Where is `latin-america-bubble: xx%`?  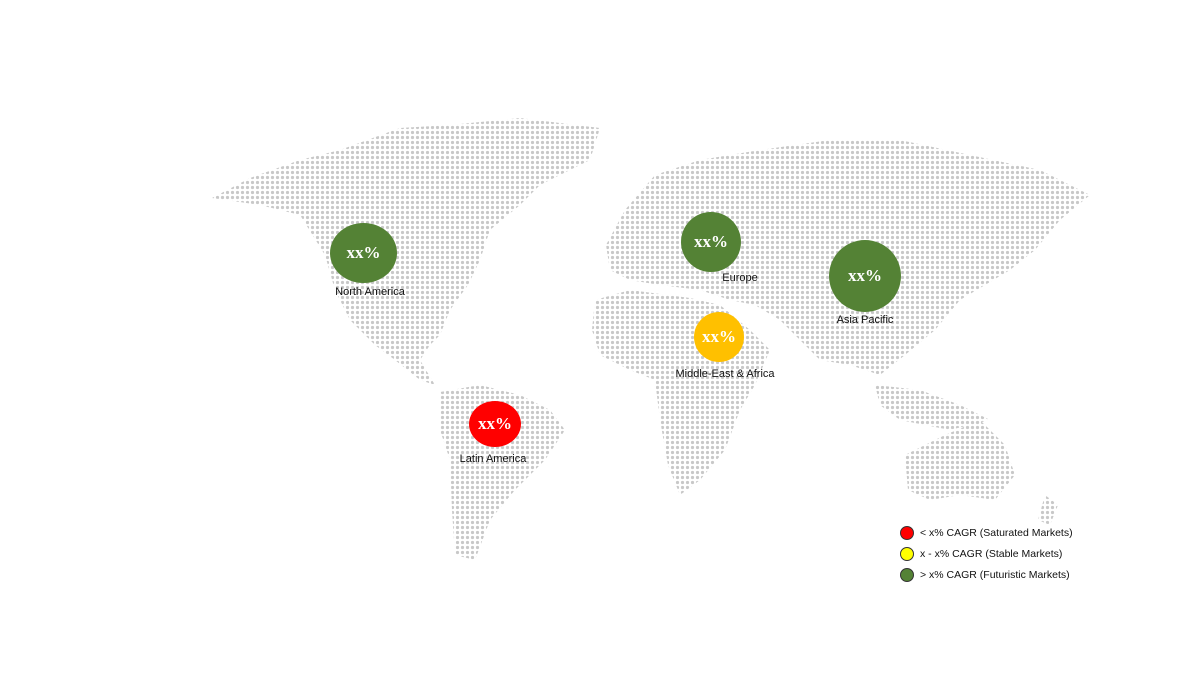 latin-america-bubble: xx% is located at coordinates (495, 424).